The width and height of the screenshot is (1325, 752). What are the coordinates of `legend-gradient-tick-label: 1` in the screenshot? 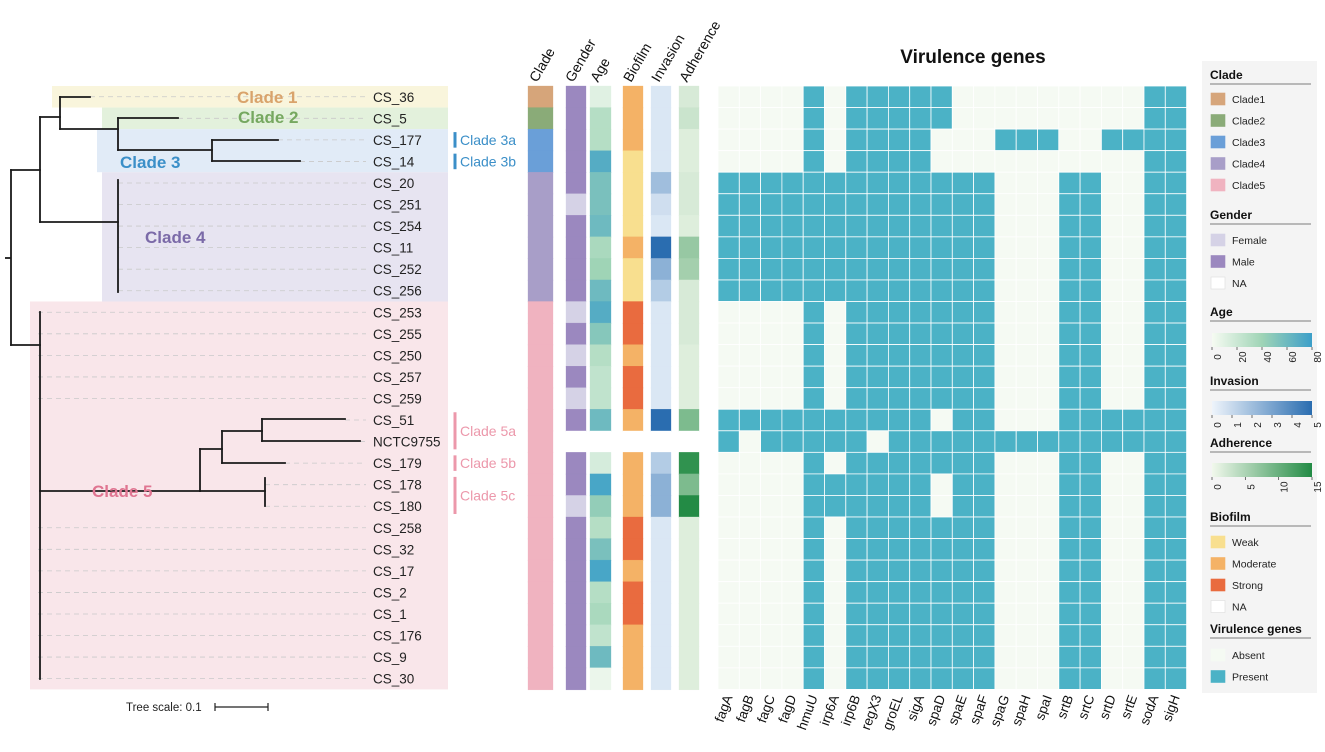 It's located at (1238, 425).